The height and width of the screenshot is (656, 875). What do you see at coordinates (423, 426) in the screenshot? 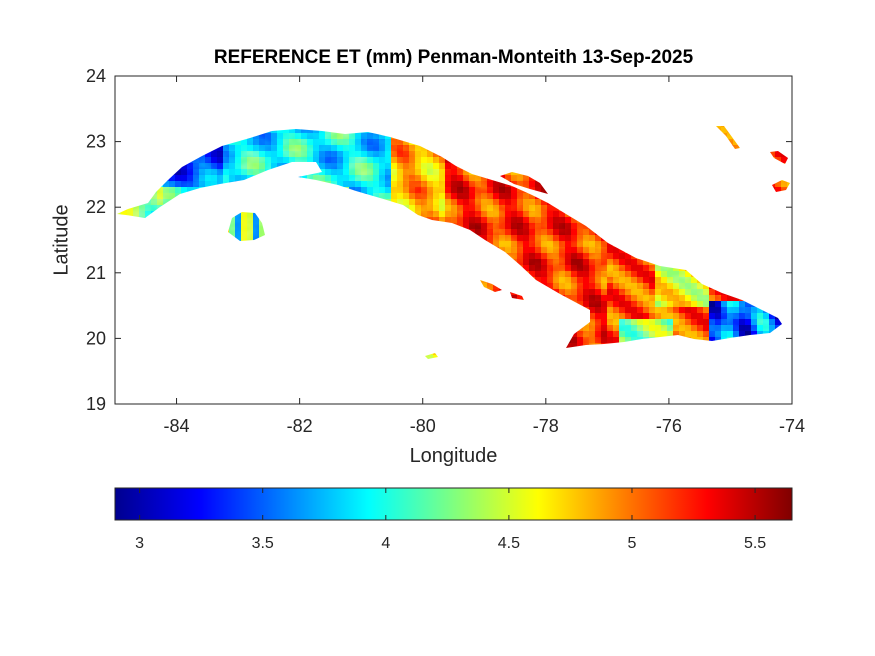
I see `x-tick-label: -80` at bounding box center [423, 426].